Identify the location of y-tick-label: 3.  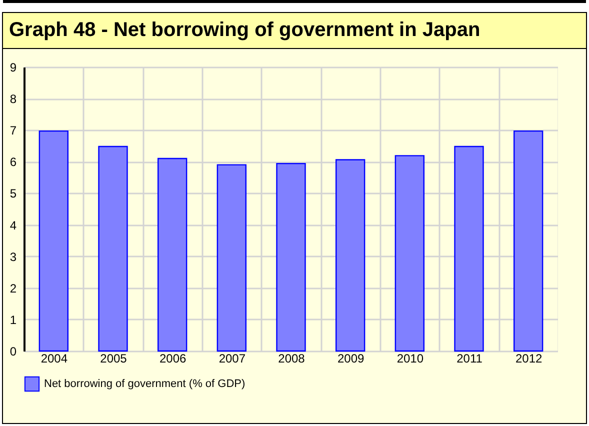
(13, 257).